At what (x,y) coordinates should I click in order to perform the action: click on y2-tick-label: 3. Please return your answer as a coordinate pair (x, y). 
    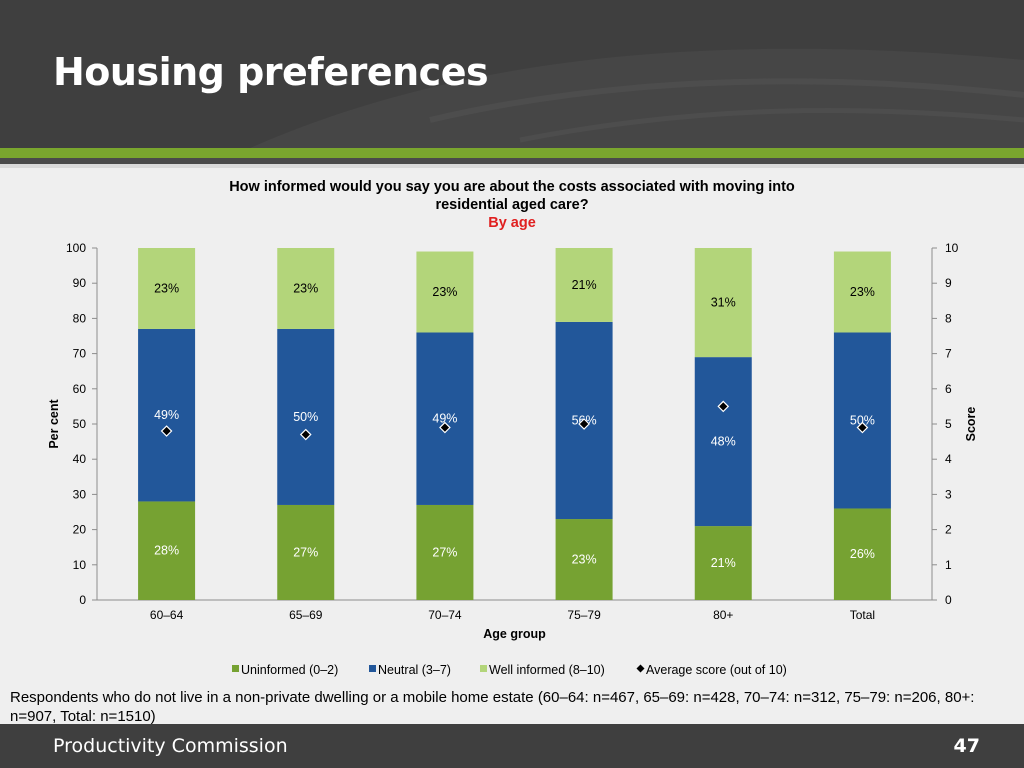
    Looking at the image, I should click on (948, 494).